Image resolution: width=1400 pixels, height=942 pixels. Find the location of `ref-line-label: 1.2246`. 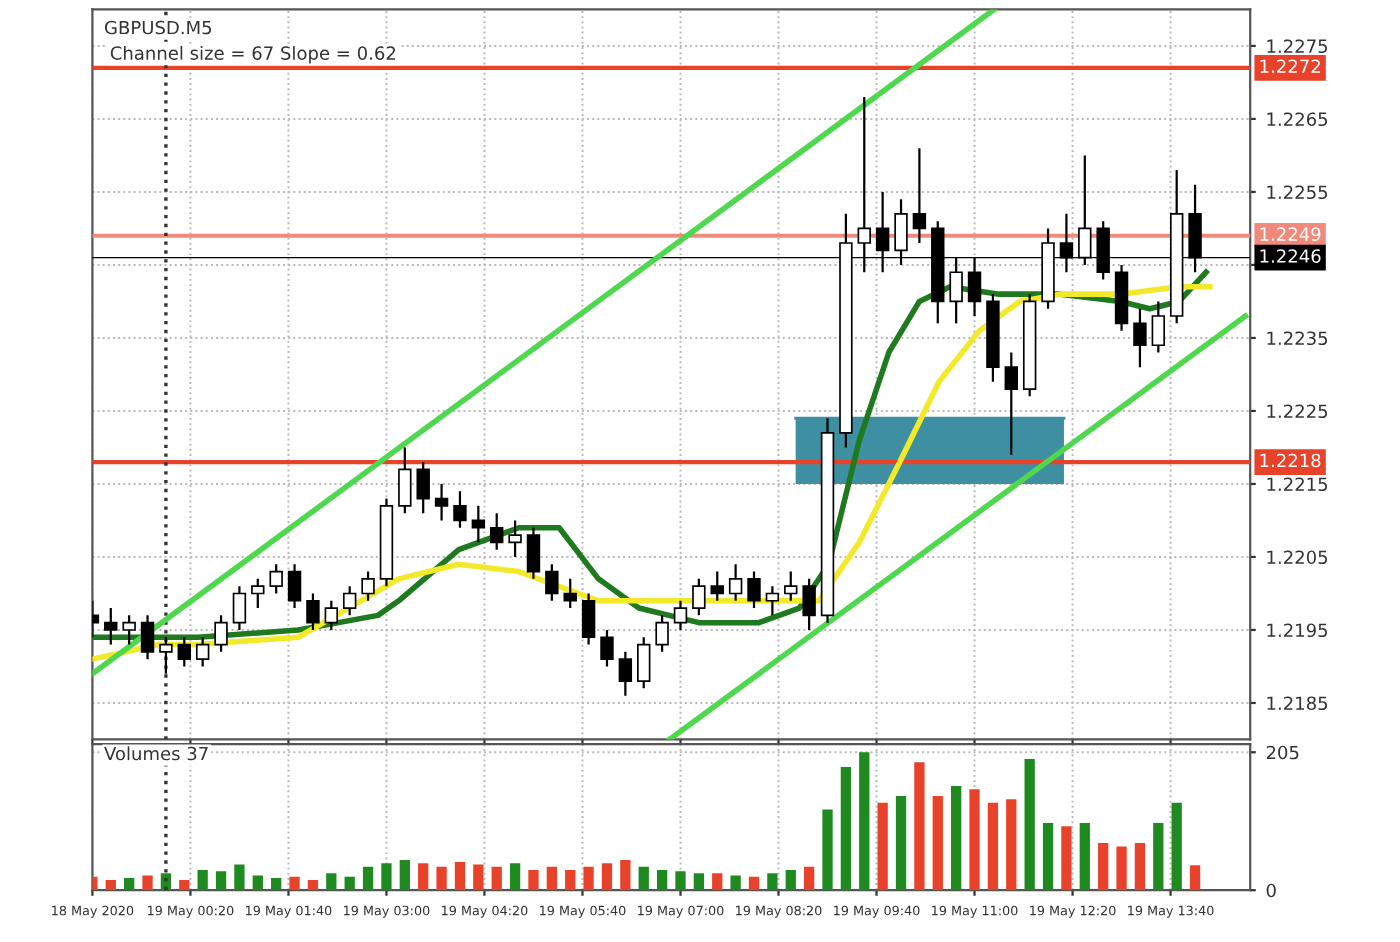

ref-line-label: 1.2246 is located at coordinates (1290, 256).